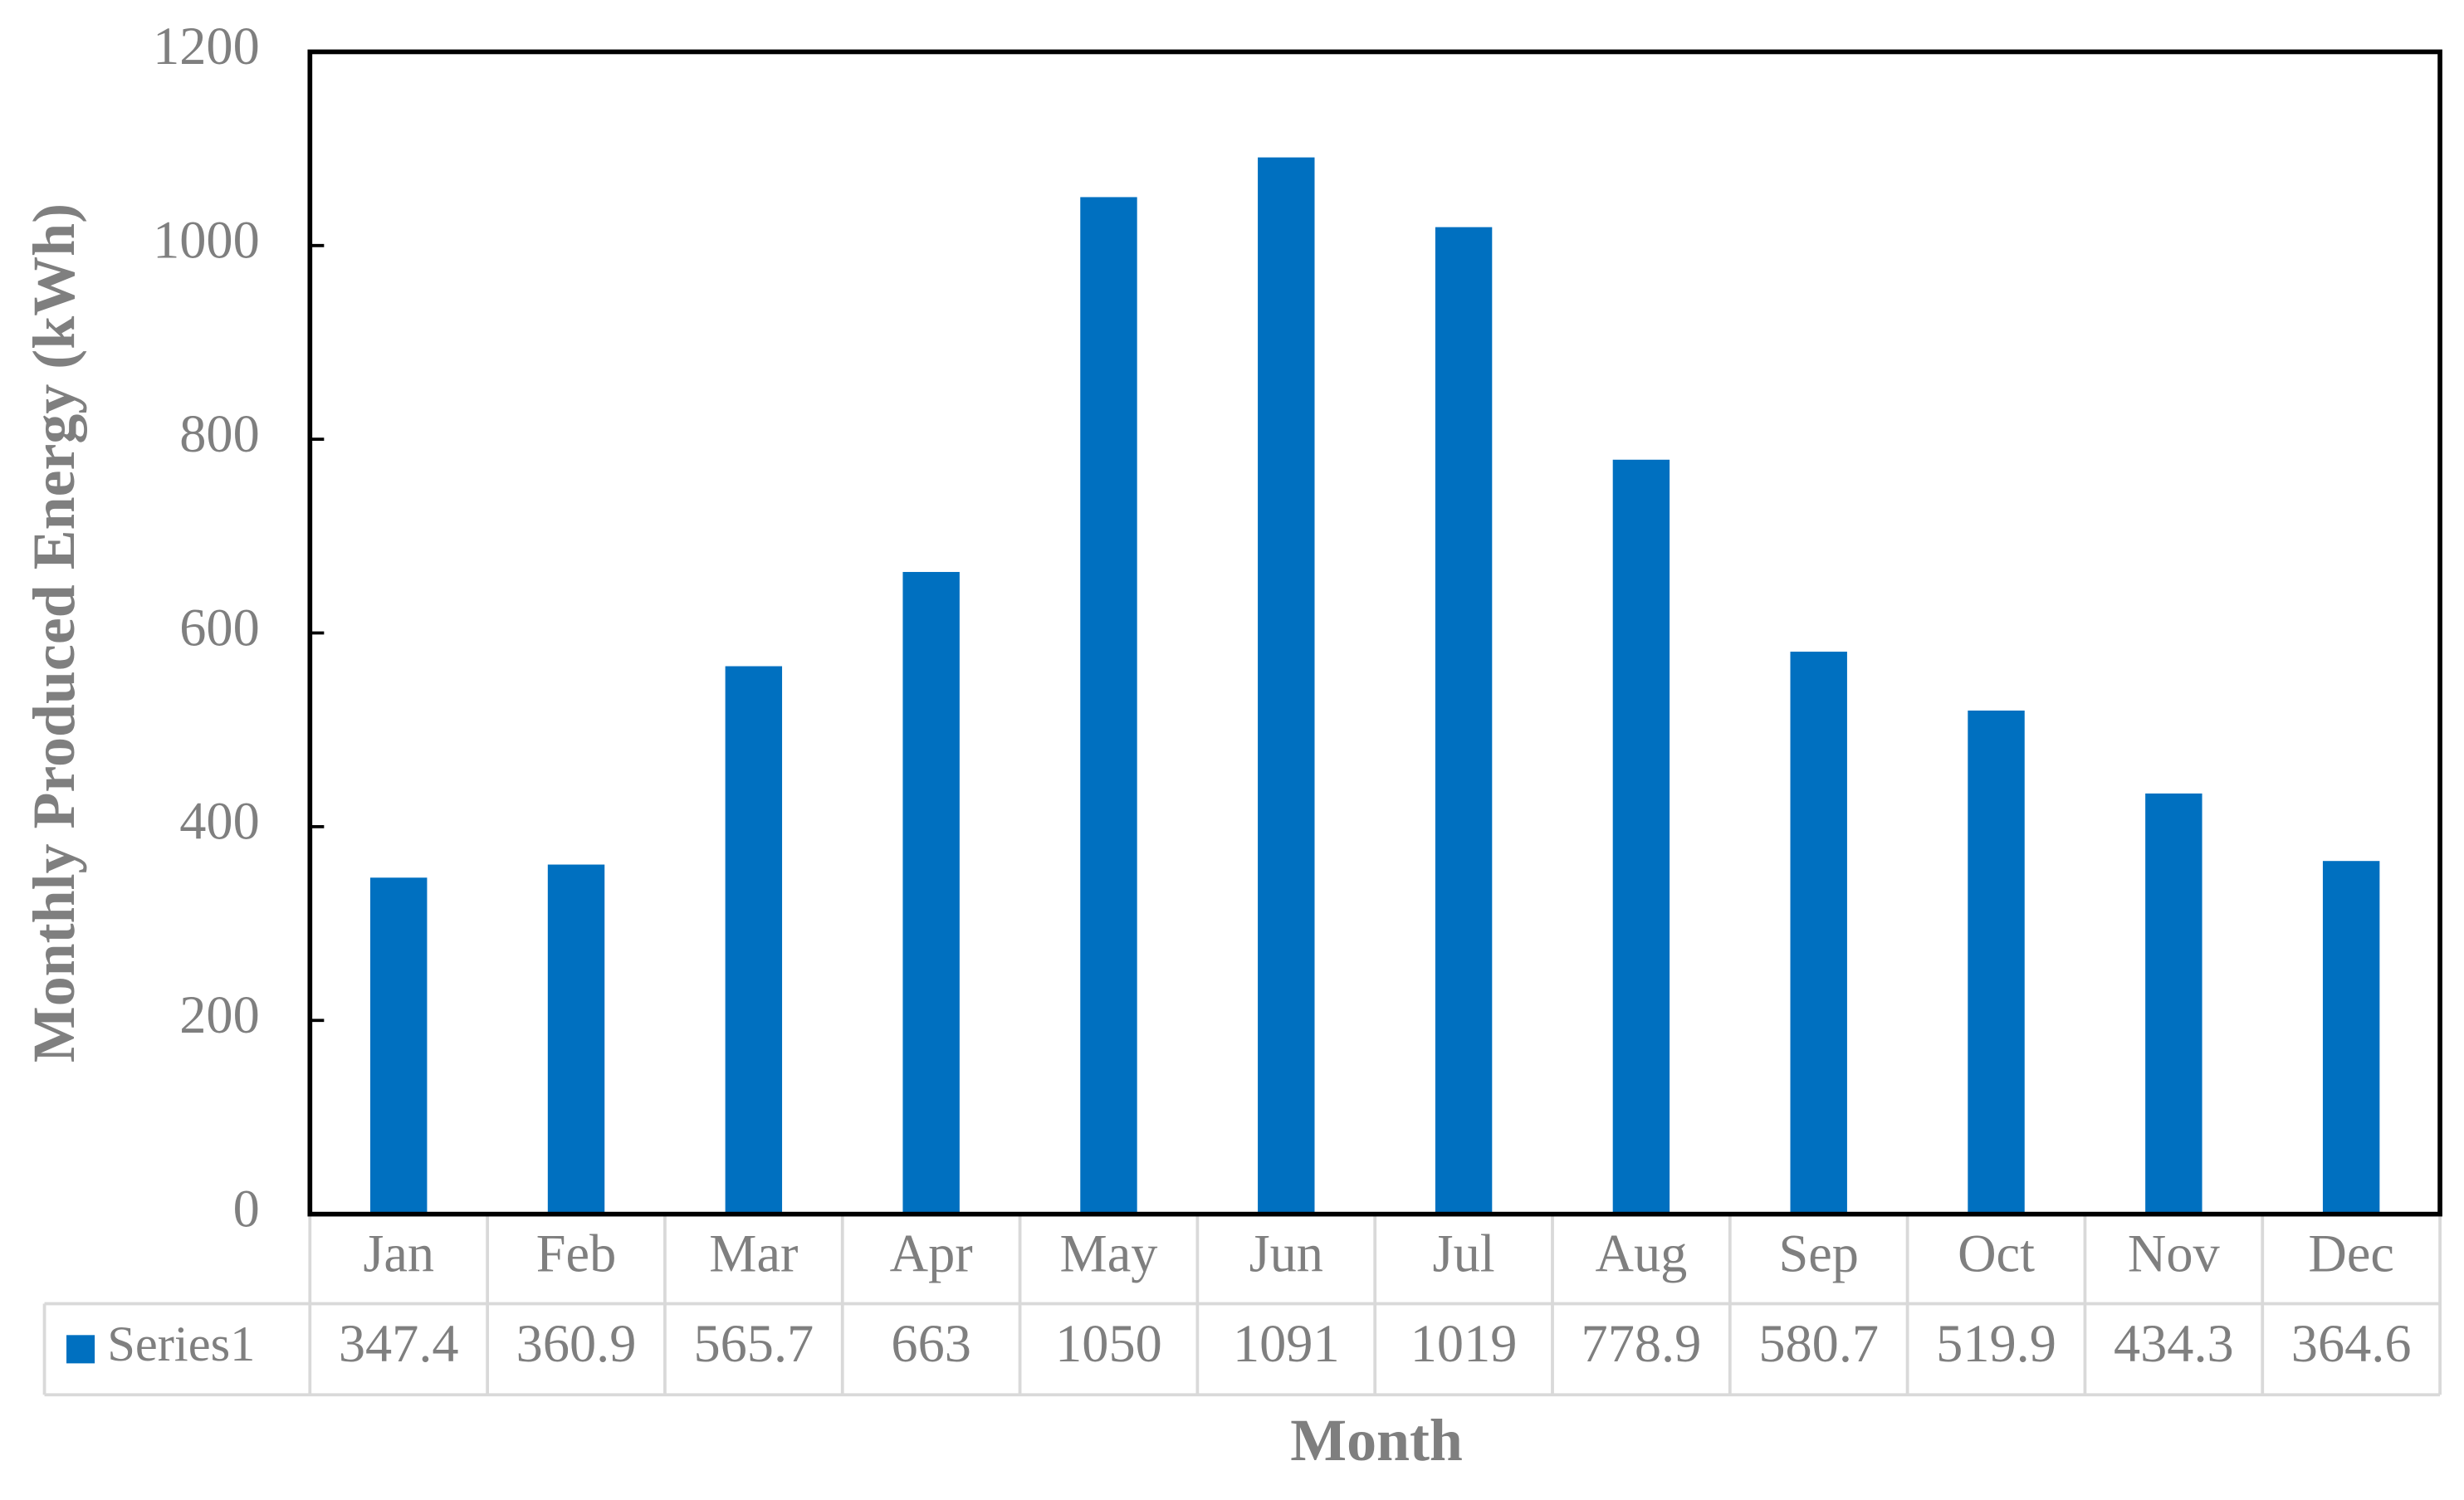  I want to click on y-tick-label: 1000, so click(207, 241).